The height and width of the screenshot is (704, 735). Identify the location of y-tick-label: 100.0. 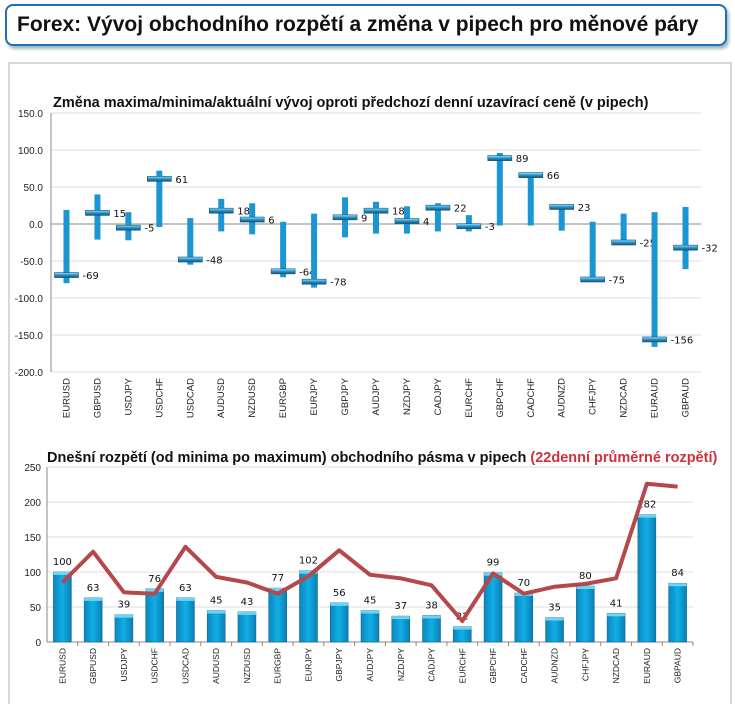
(30, 151).